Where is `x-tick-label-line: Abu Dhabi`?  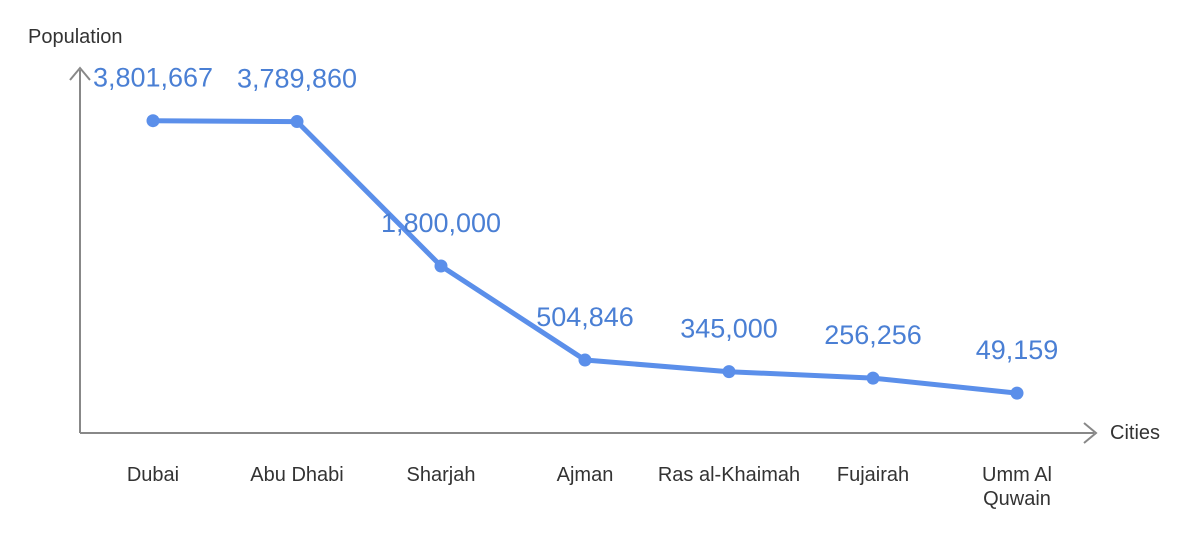 x-tick-label-line: Abu Dhabi is located at coordinates (296, 475).